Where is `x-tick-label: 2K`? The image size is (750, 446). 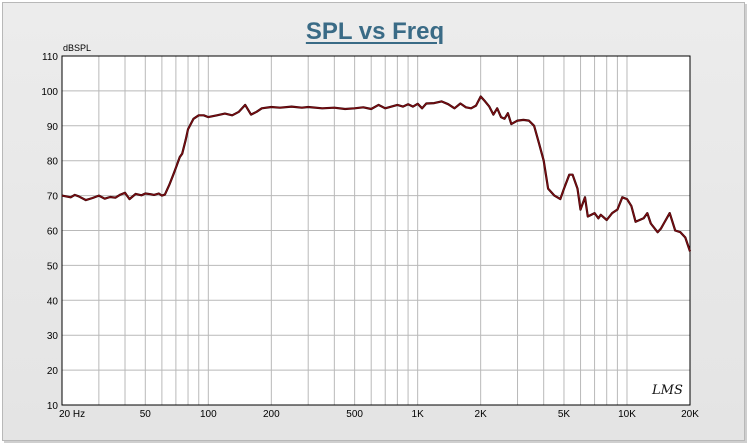
x-tick-label: 2K is located at coordinates (481, 414).